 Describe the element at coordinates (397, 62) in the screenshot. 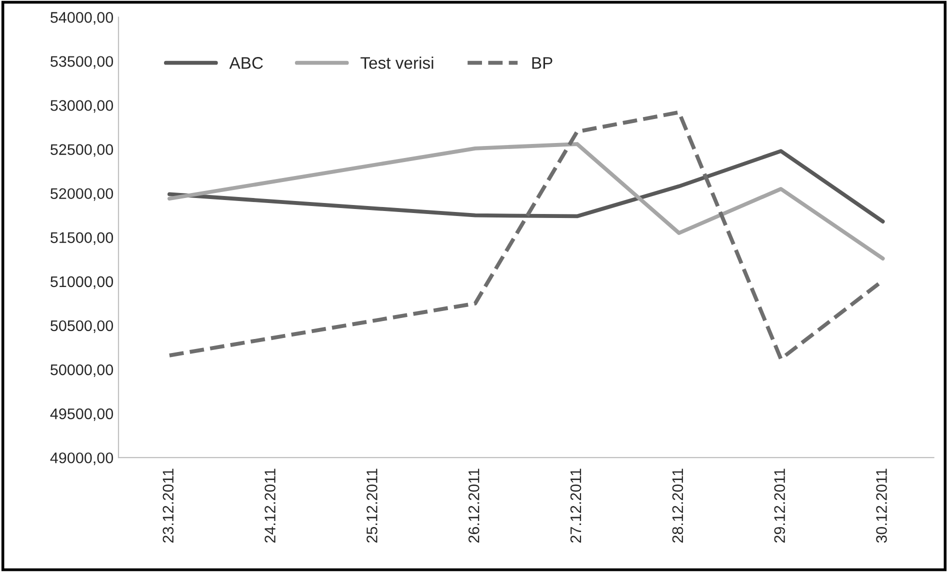

I see `legend-label: Test verisi` at that location.